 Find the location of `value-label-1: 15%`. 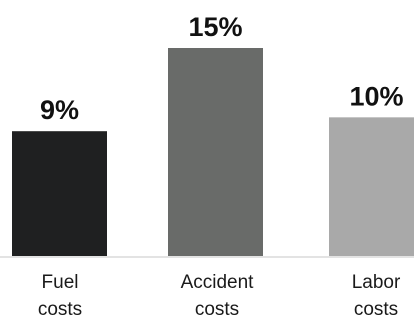

value-label-1: 15% is located at coordinates (215, 27).